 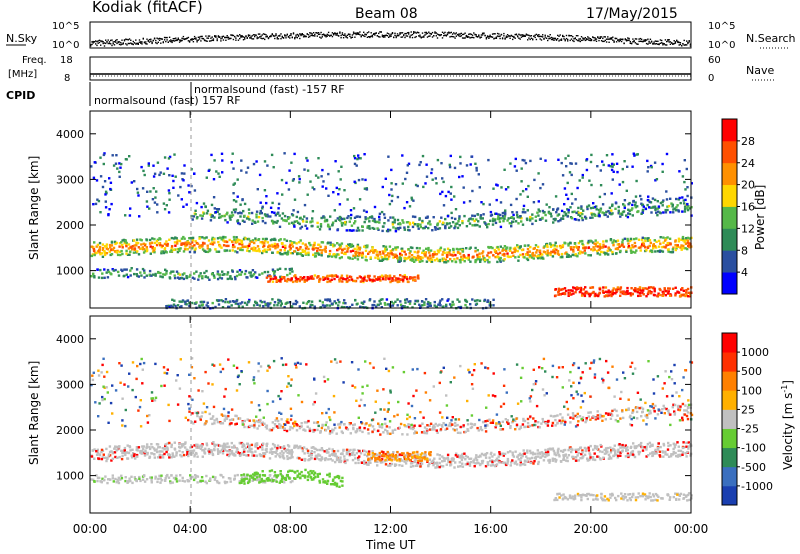 I want to click on y-tick-label: 2000, so click(x=70, y=225).